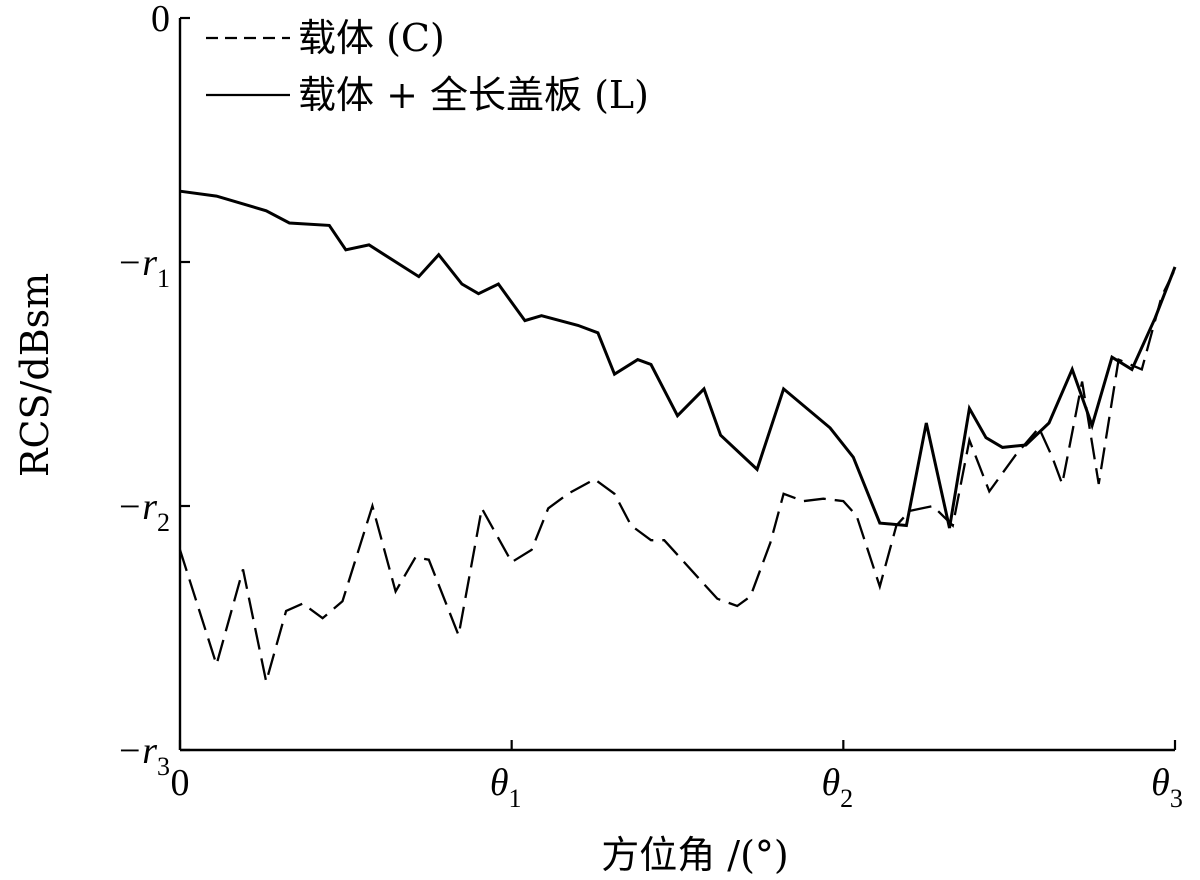 Image resolution: width=1200 pixels, height=880 pixels. What do you see at coordinates (695, 855) in the screenshot?
I see `x-axis-title: 方位角 /(°)` at bounding box center [695, 855].